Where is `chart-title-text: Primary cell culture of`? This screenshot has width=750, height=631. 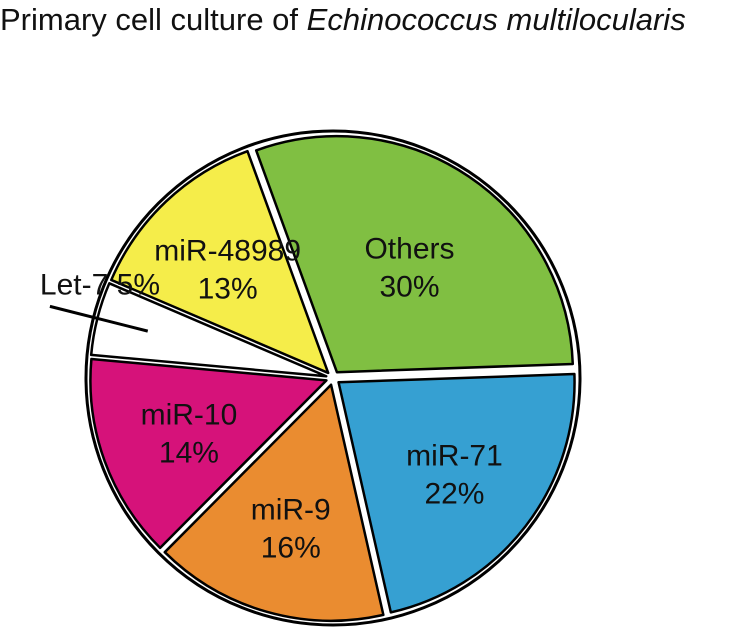 chart-title-text: Primary cell culture of is located at coordinates (149, 19).